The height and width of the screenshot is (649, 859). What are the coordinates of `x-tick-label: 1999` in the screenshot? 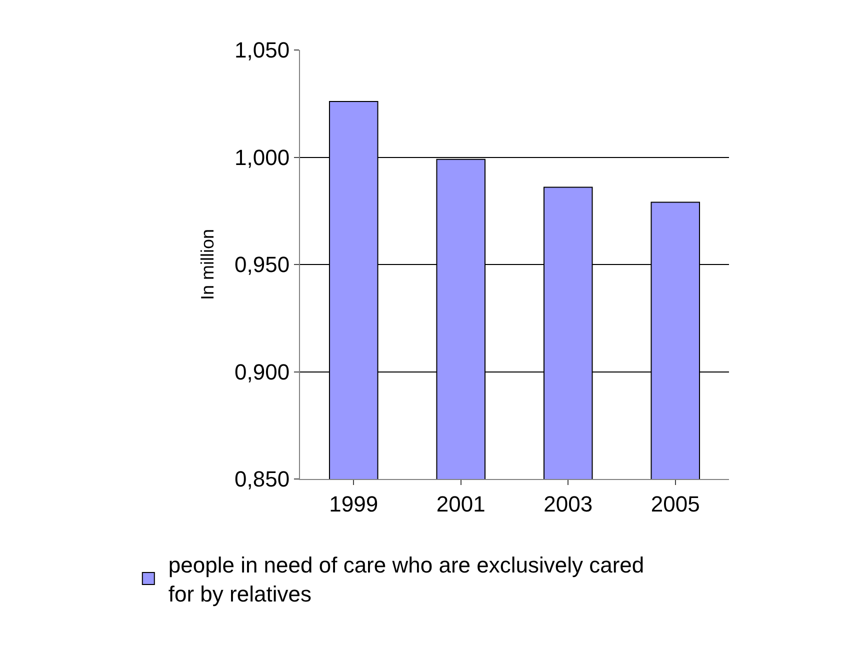 It's located at (353, 503).